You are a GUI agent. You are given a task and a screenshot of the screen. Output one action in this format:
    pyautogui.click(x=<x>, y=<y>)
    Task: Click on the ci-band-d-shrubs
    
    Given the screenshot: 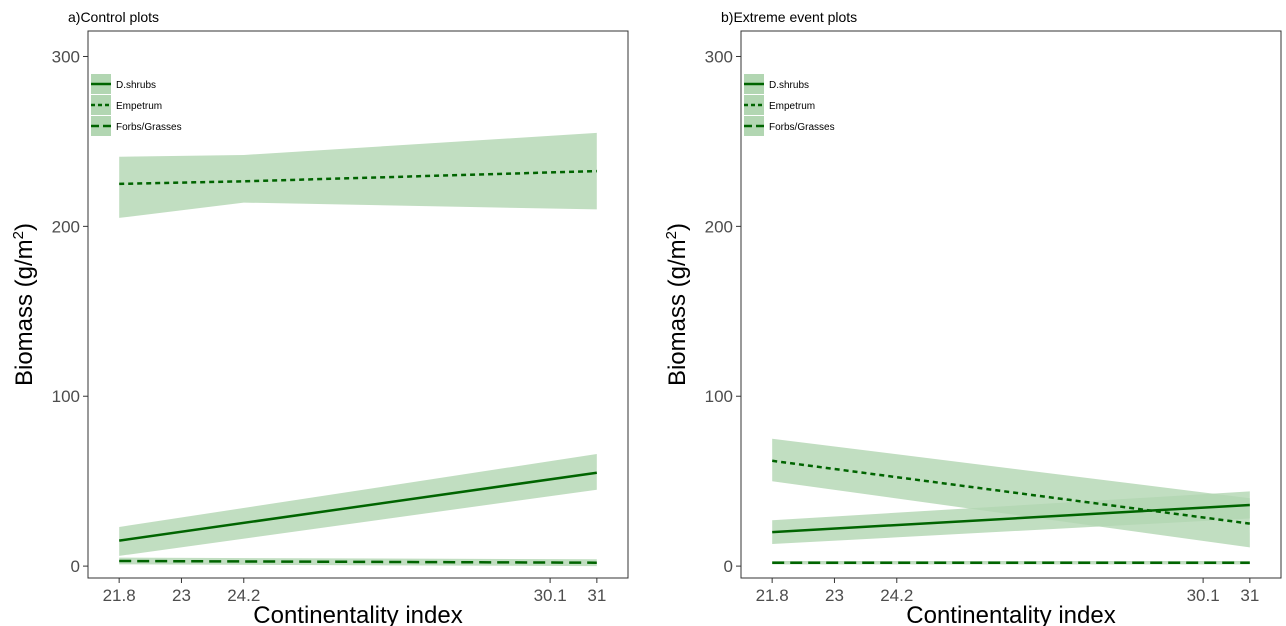 What is the action you would take?
    pyautogui.click(x=358, y=505)
    